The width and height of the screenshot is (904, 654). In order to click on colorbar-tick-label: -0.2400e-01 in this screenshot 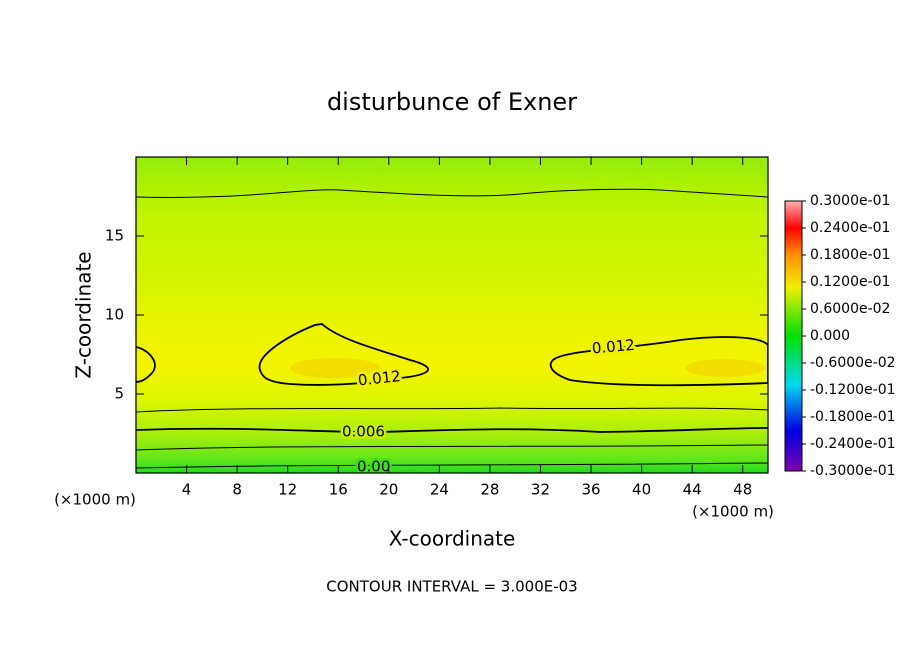, I will do `click(853, 444)`.